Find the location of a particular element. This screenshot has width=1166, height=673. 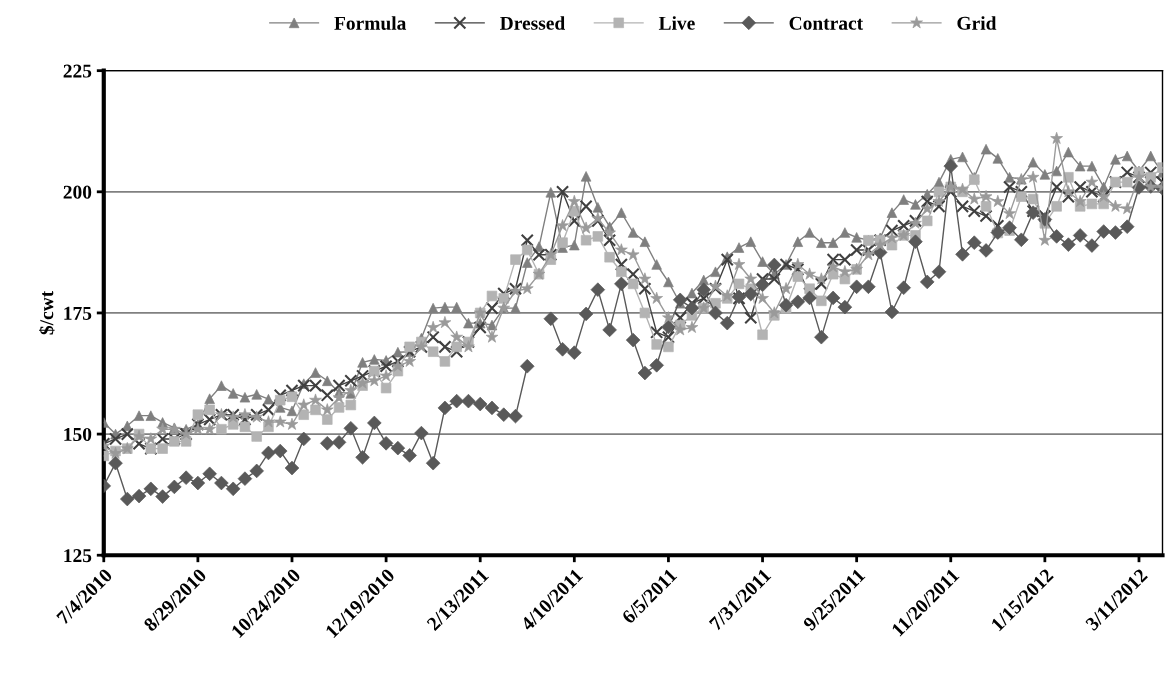

legend-label: Formula is located at coordinates (370, 23).